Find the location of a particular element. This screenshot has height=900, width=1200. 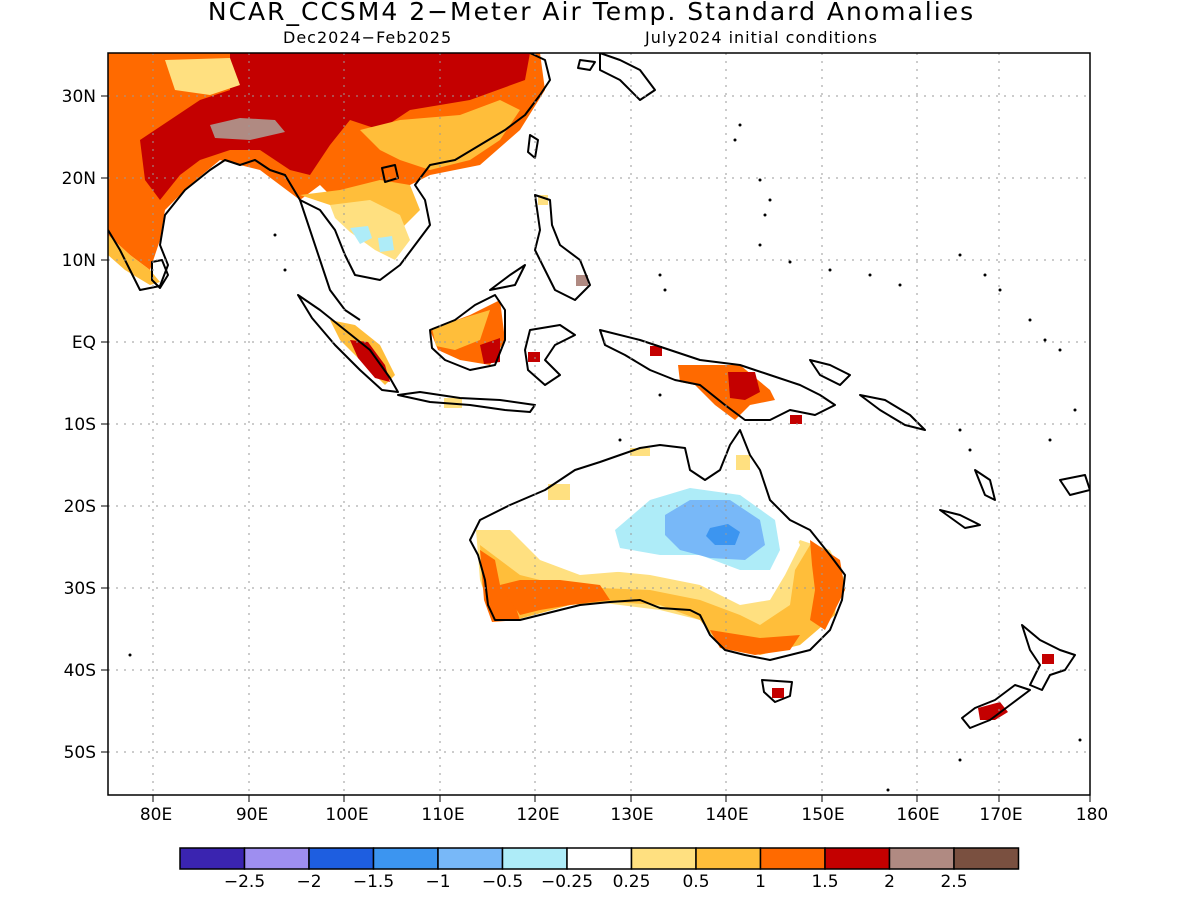

shade-png-red2 is located at coordinates (656, 351).